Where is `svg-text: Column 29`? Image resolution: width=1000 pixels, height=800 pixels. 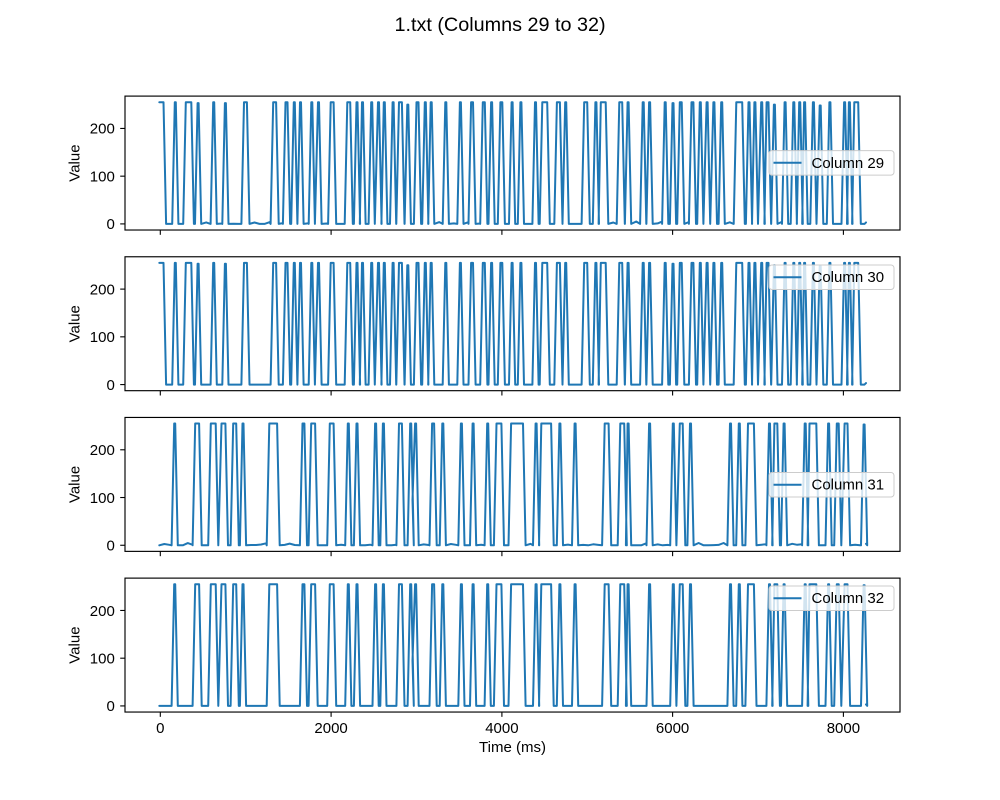 svg-text: Column 29 is located at coordinates (848, 163).